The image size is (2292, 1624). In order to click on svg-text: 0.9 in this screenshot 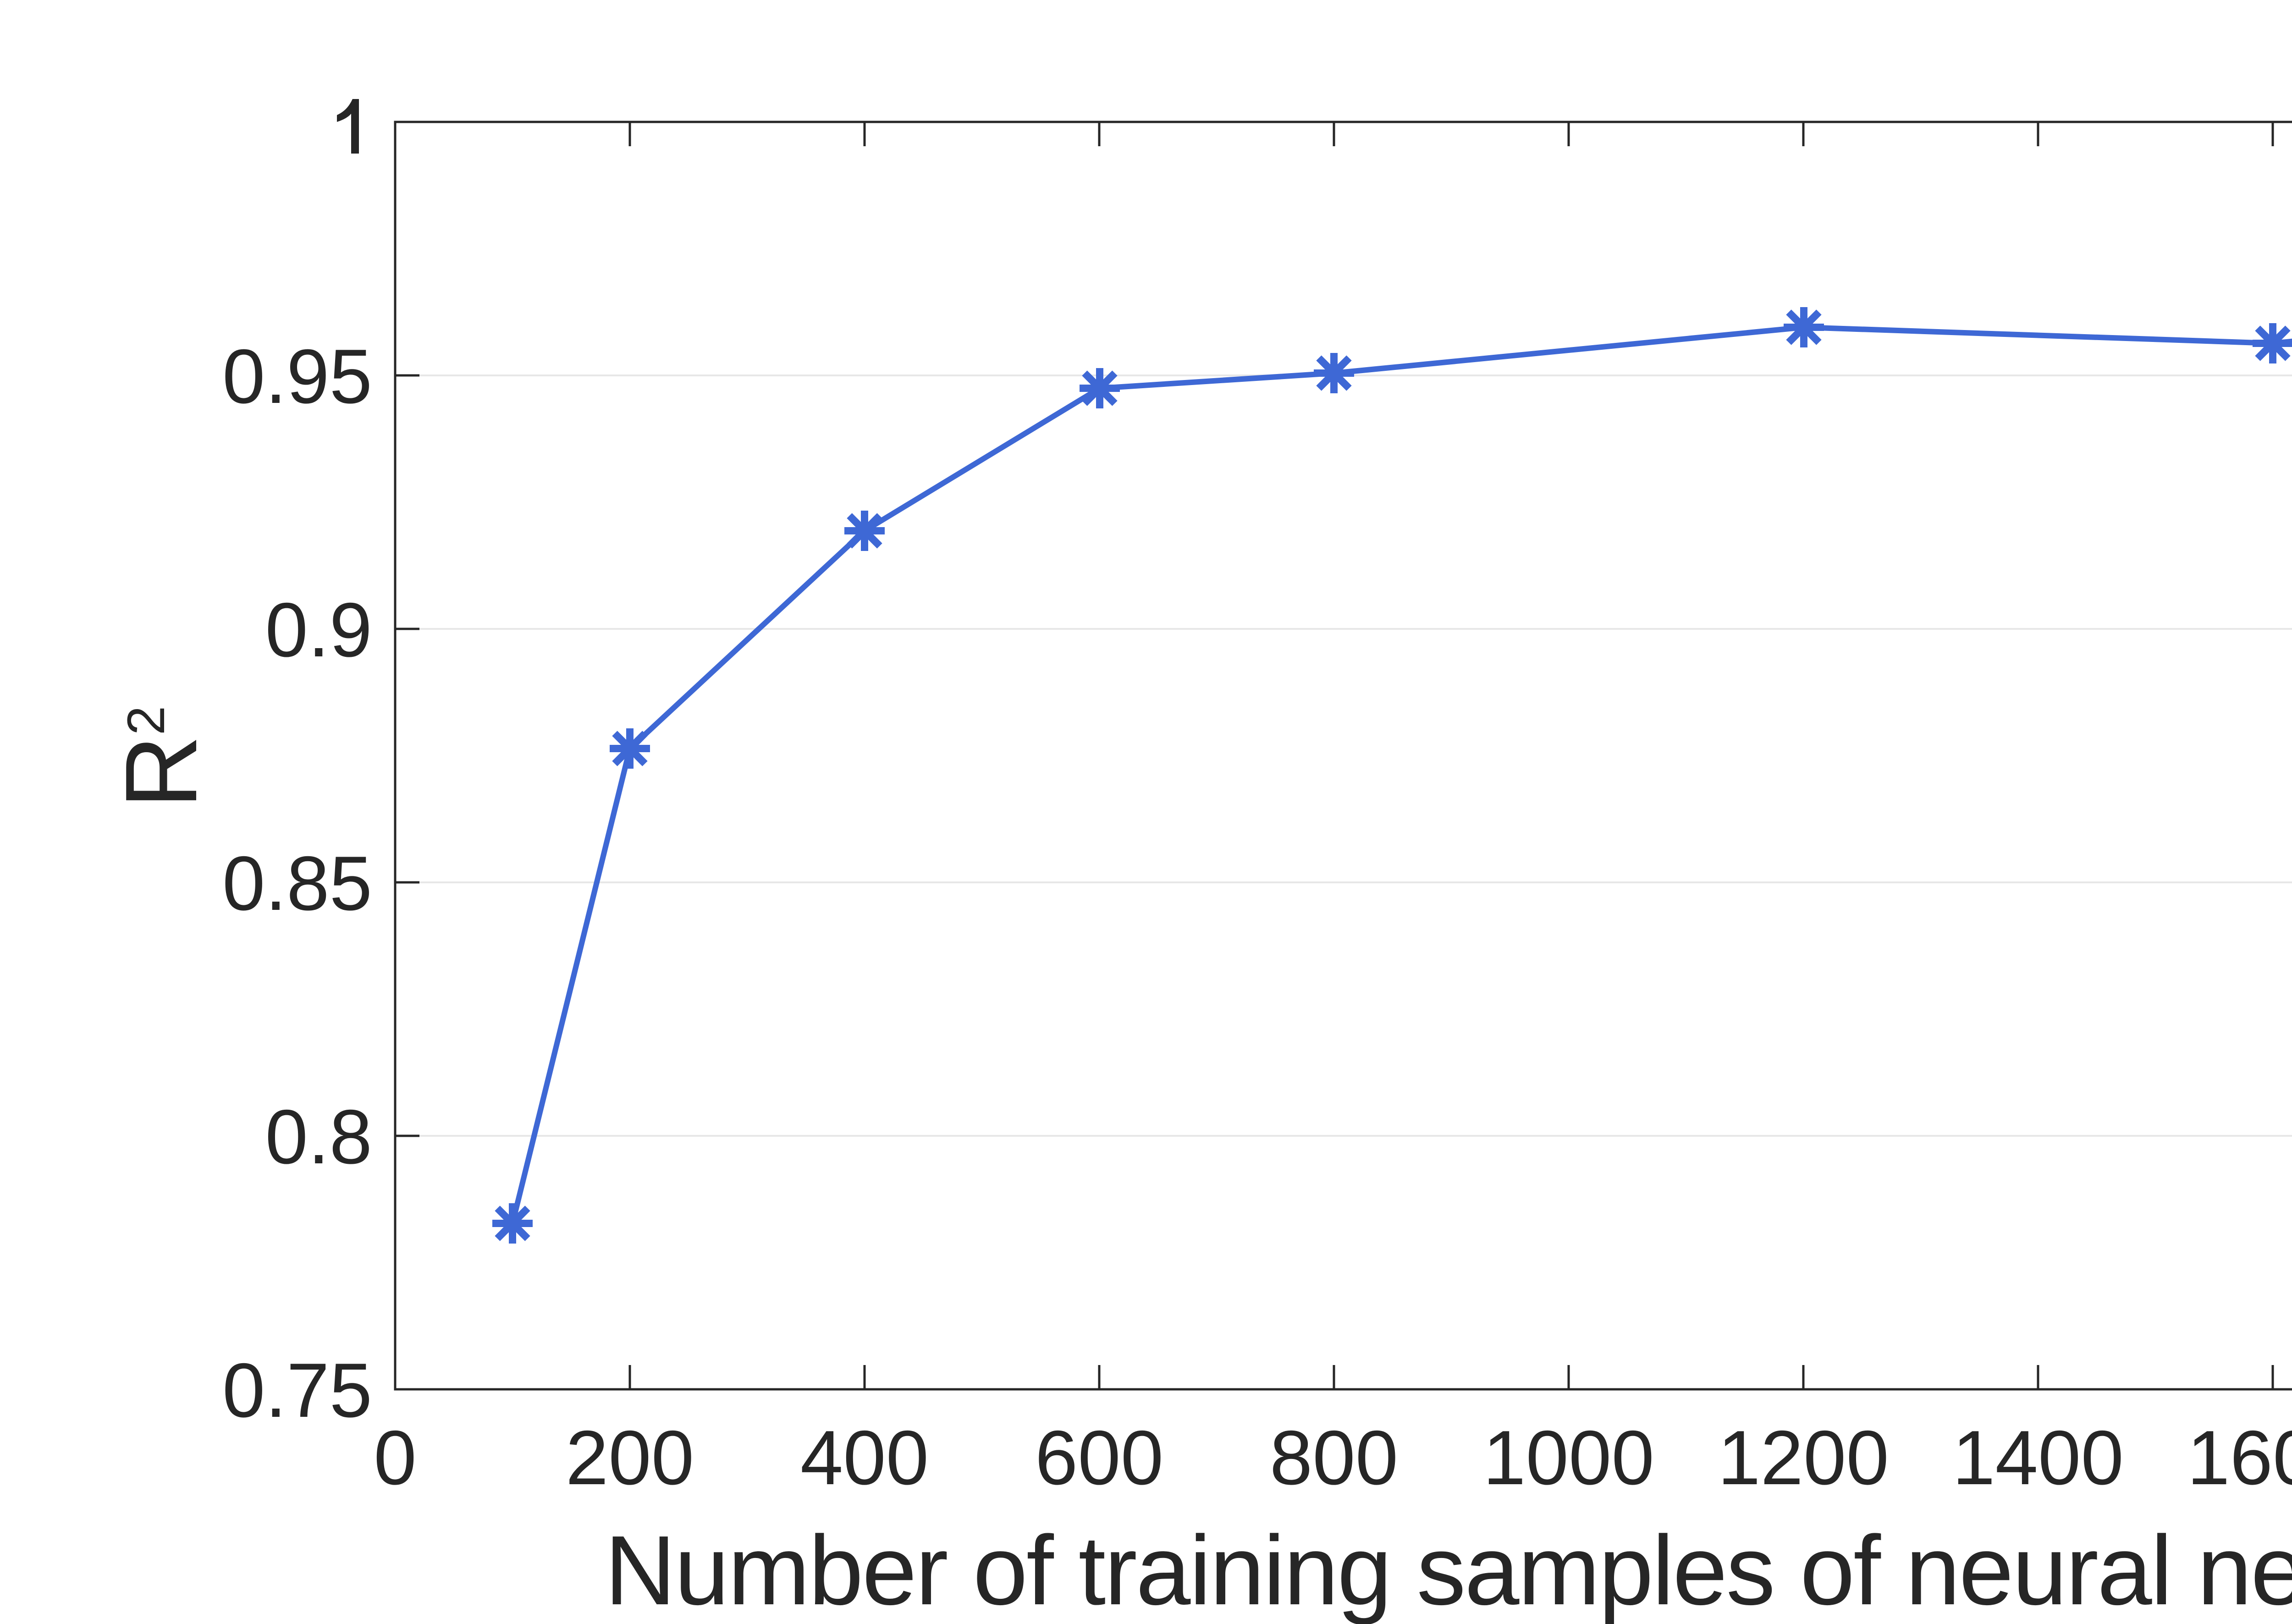, I will do `click(318, 630)`.